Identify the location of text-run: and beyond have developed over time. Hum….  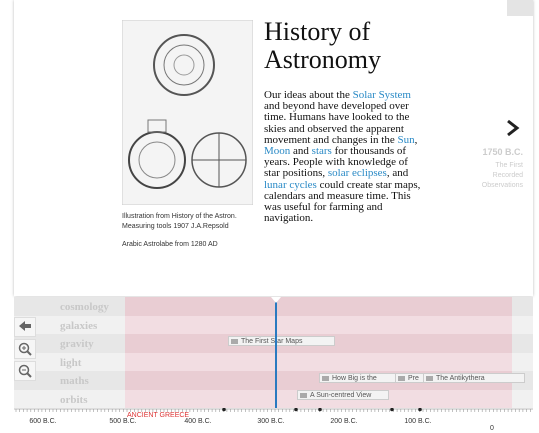
(337, 123).